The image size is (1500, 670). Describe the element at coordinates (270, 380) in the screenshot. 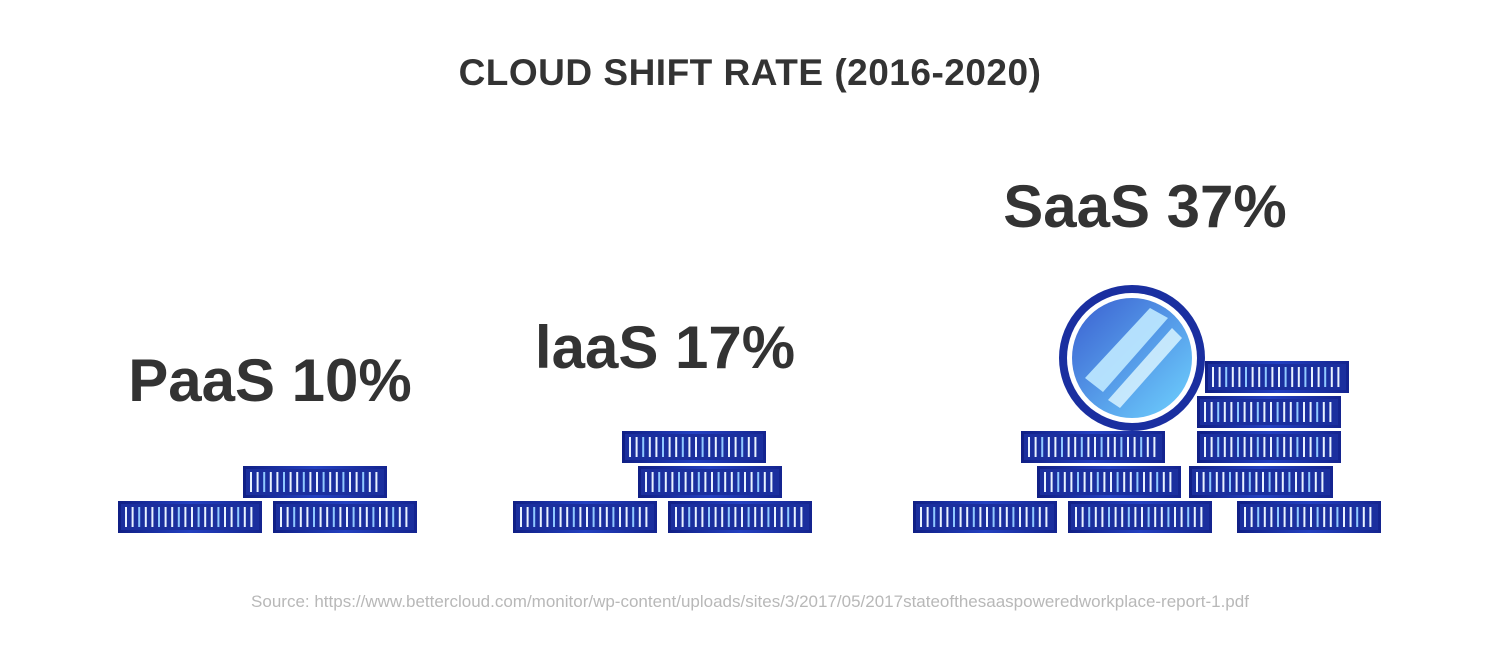

I see `paas-label: PaaS 10%` at that location.